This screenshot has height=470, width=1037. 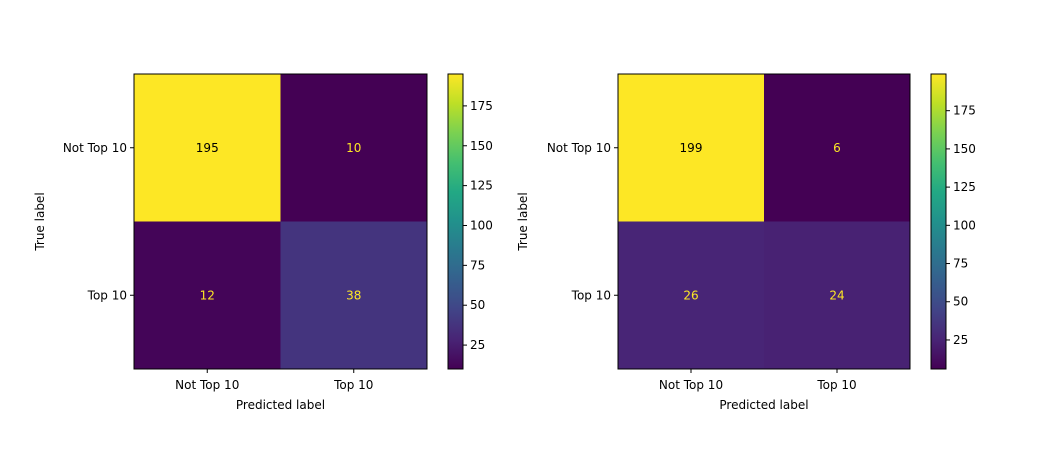 I want to click on cell-value-r0-c1: 6, so click(x=837, y=148).